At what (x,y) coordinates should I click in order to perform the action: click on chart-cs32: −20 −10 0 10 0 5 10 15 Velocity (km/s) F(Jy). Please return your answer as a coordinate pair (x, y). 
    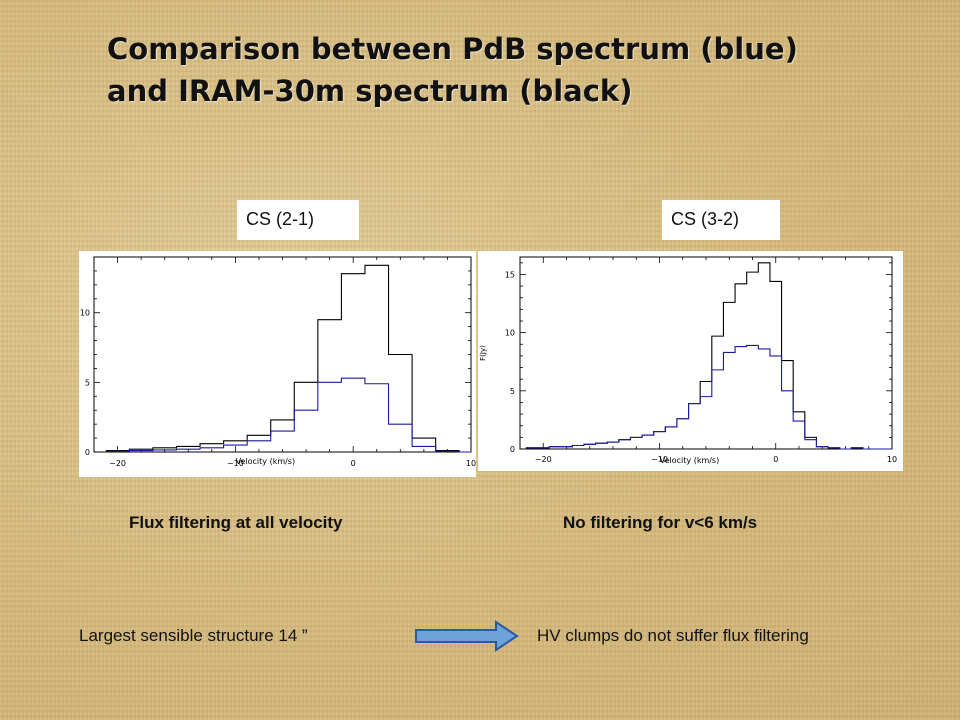
    Looking at the image, I should click on (688, 360).